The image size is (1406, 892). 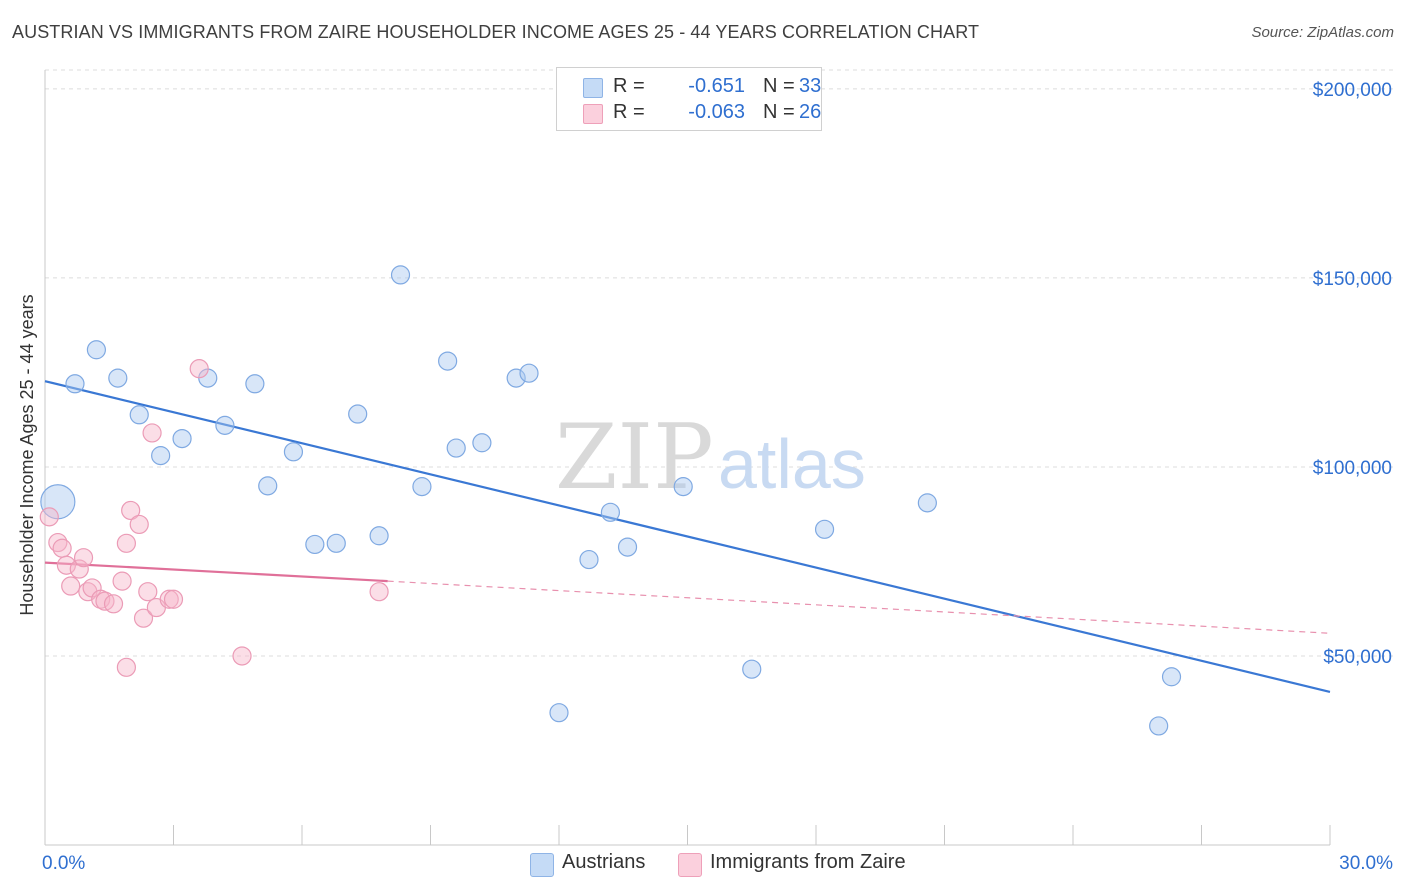 I want to click on bottom-legend-swatch-austrians, so click(x=542, y=865).